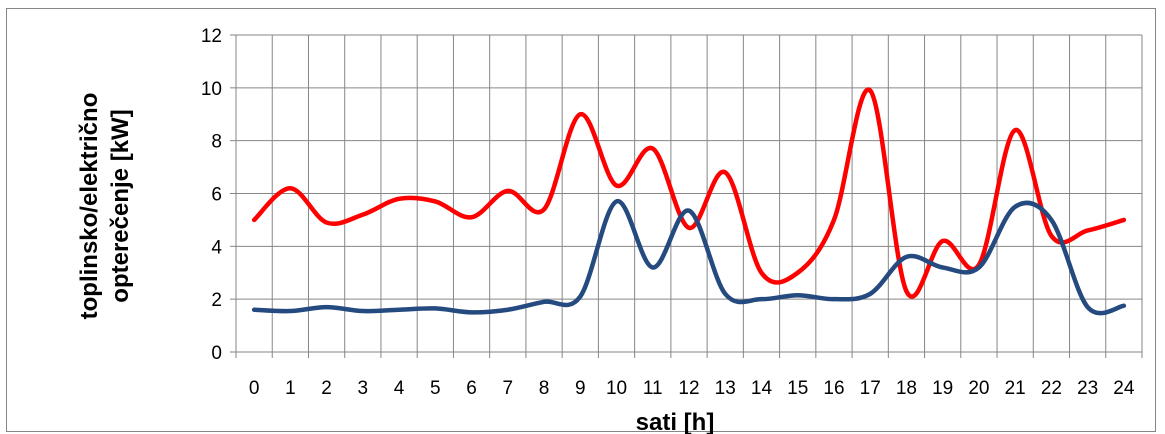 This screenshot has width=1165, height=434. Describe the element at coordinates (211, 89) in the screenshot. I see `y-tick-label: 10` at that location.